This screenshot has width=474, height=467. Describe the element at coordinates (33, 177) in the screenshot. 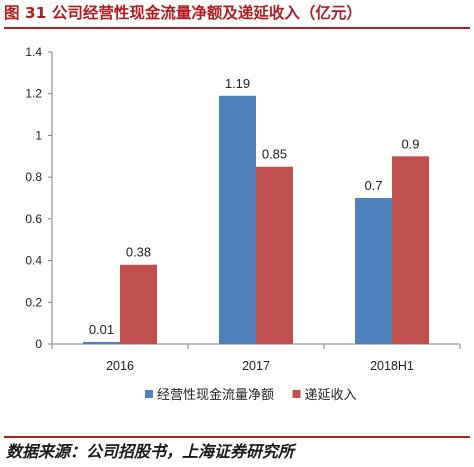

I see `y-tick-label: 0.8` at that location.